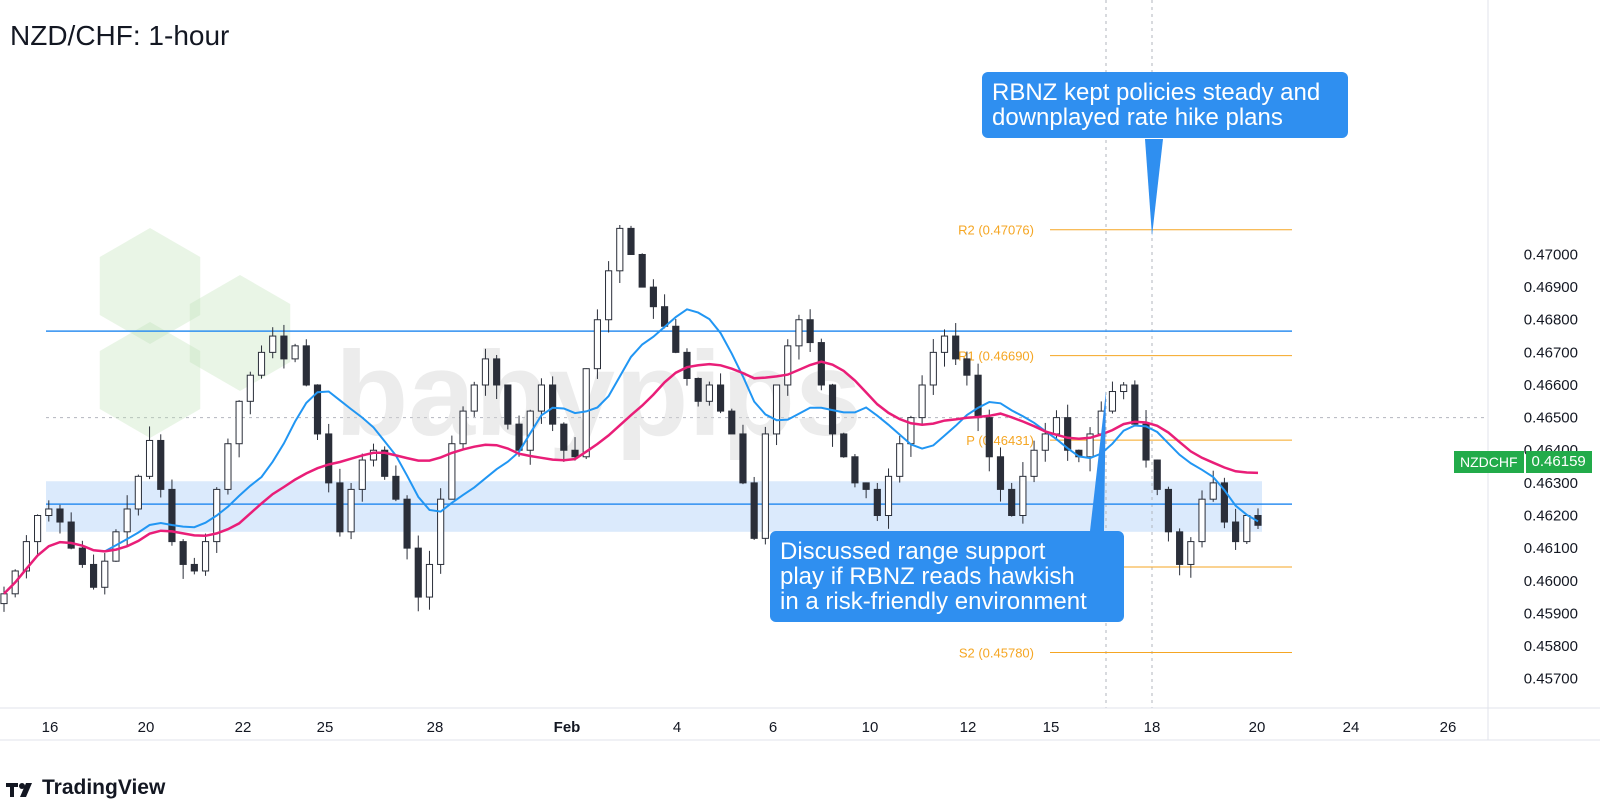 The height and width of the screenshot is (804, 1600). Describe the element at coordinates (1351, 727) in the screenshot. I see `time-tick-label: 24` at that location.